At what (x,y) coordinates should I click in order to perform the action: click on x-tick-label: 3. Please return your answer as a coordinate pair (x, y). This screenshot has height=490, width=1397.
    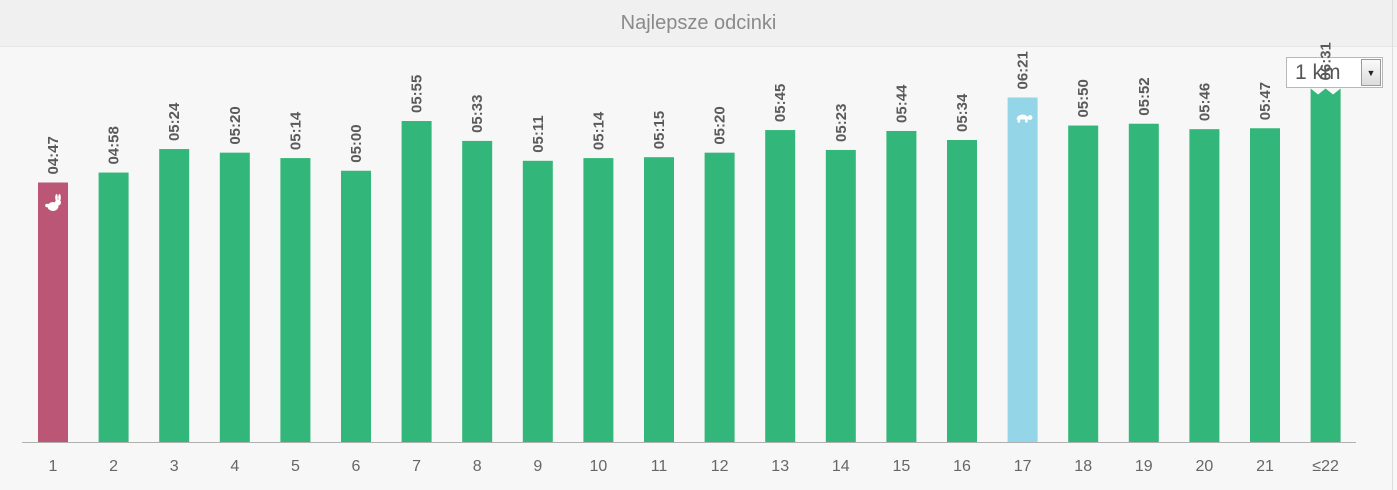
    Looking at the image, I should click on (174, 466).